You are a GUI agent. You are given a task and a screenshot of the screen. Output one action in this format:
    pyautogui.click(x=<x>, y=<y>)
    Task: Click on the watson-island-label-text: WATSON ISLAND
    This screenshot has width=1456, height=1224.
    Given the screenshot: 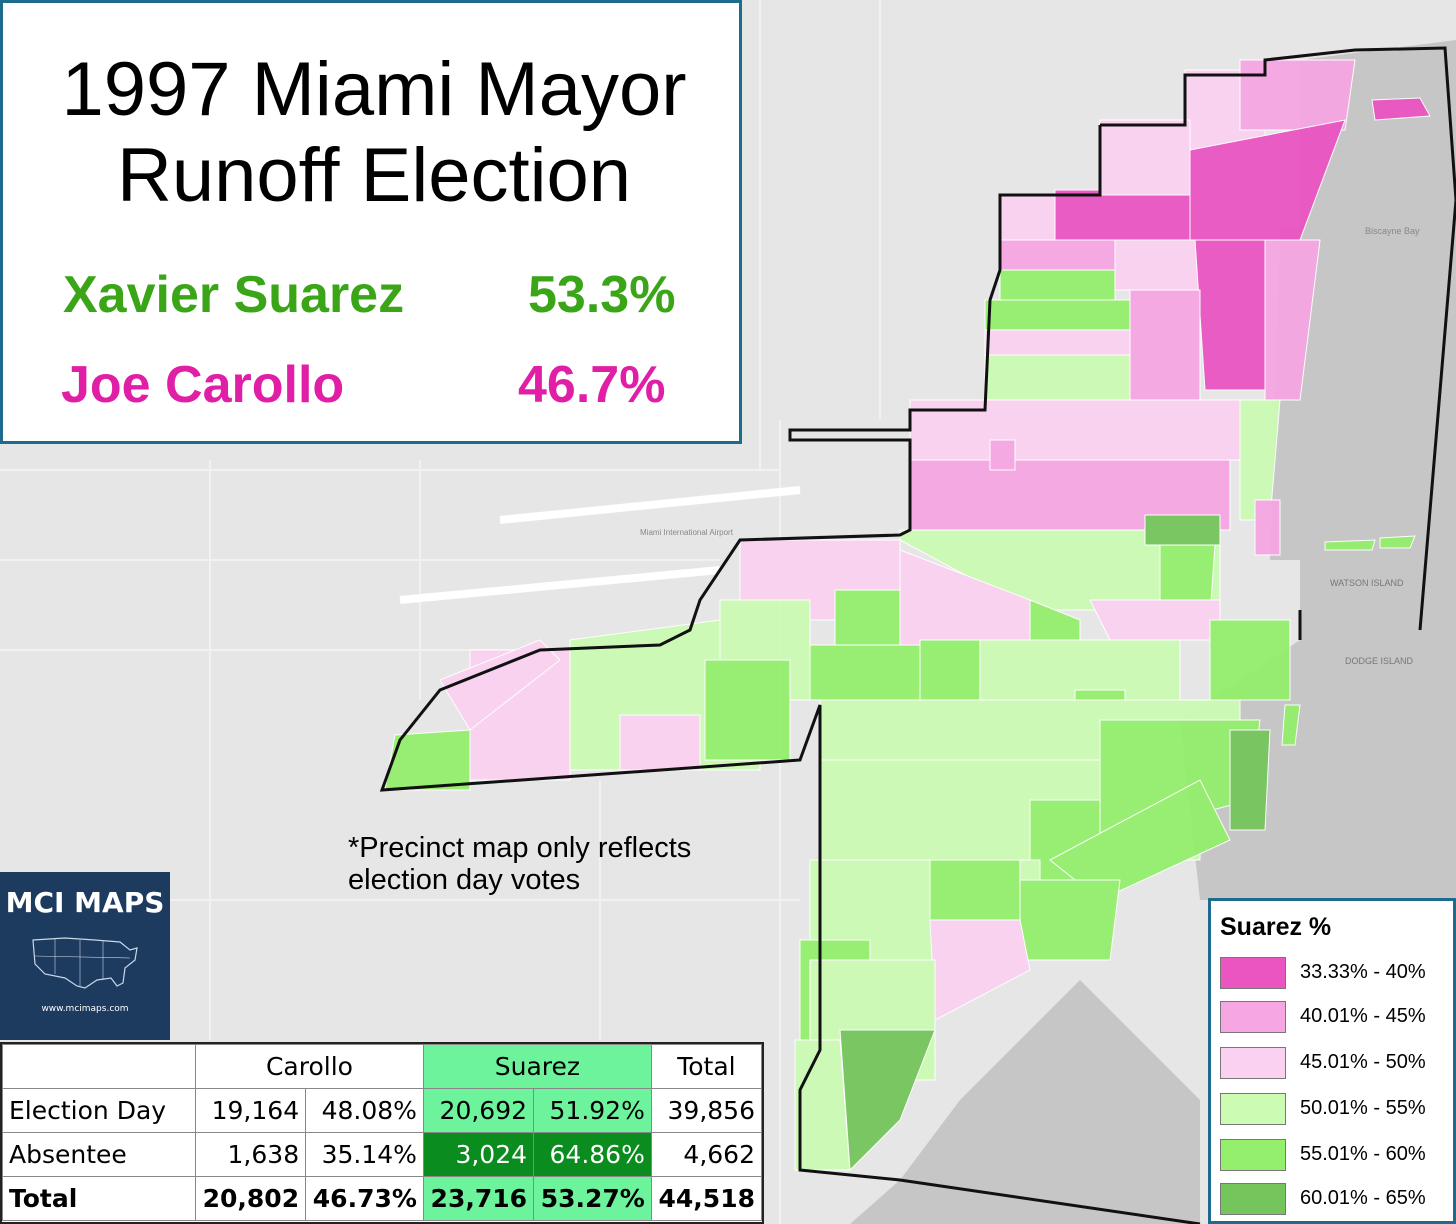 What is the action you would take?
    pyautogui.click(x=1367, y=583)
    